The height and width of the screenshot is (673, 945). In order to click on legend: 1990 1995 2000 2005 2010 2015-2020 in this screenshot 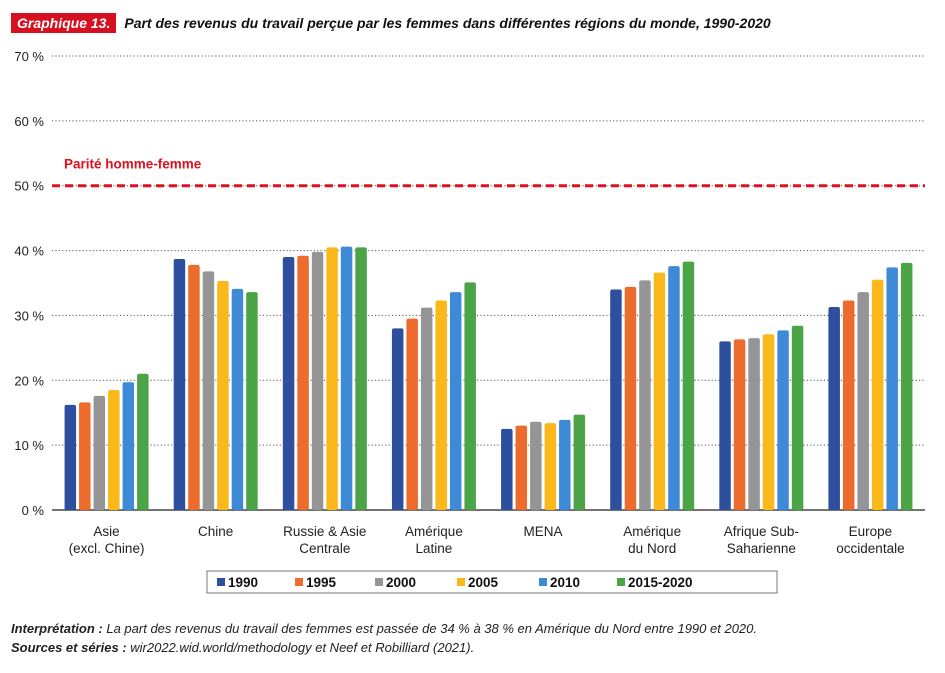, I will do `click(492, 582)`.